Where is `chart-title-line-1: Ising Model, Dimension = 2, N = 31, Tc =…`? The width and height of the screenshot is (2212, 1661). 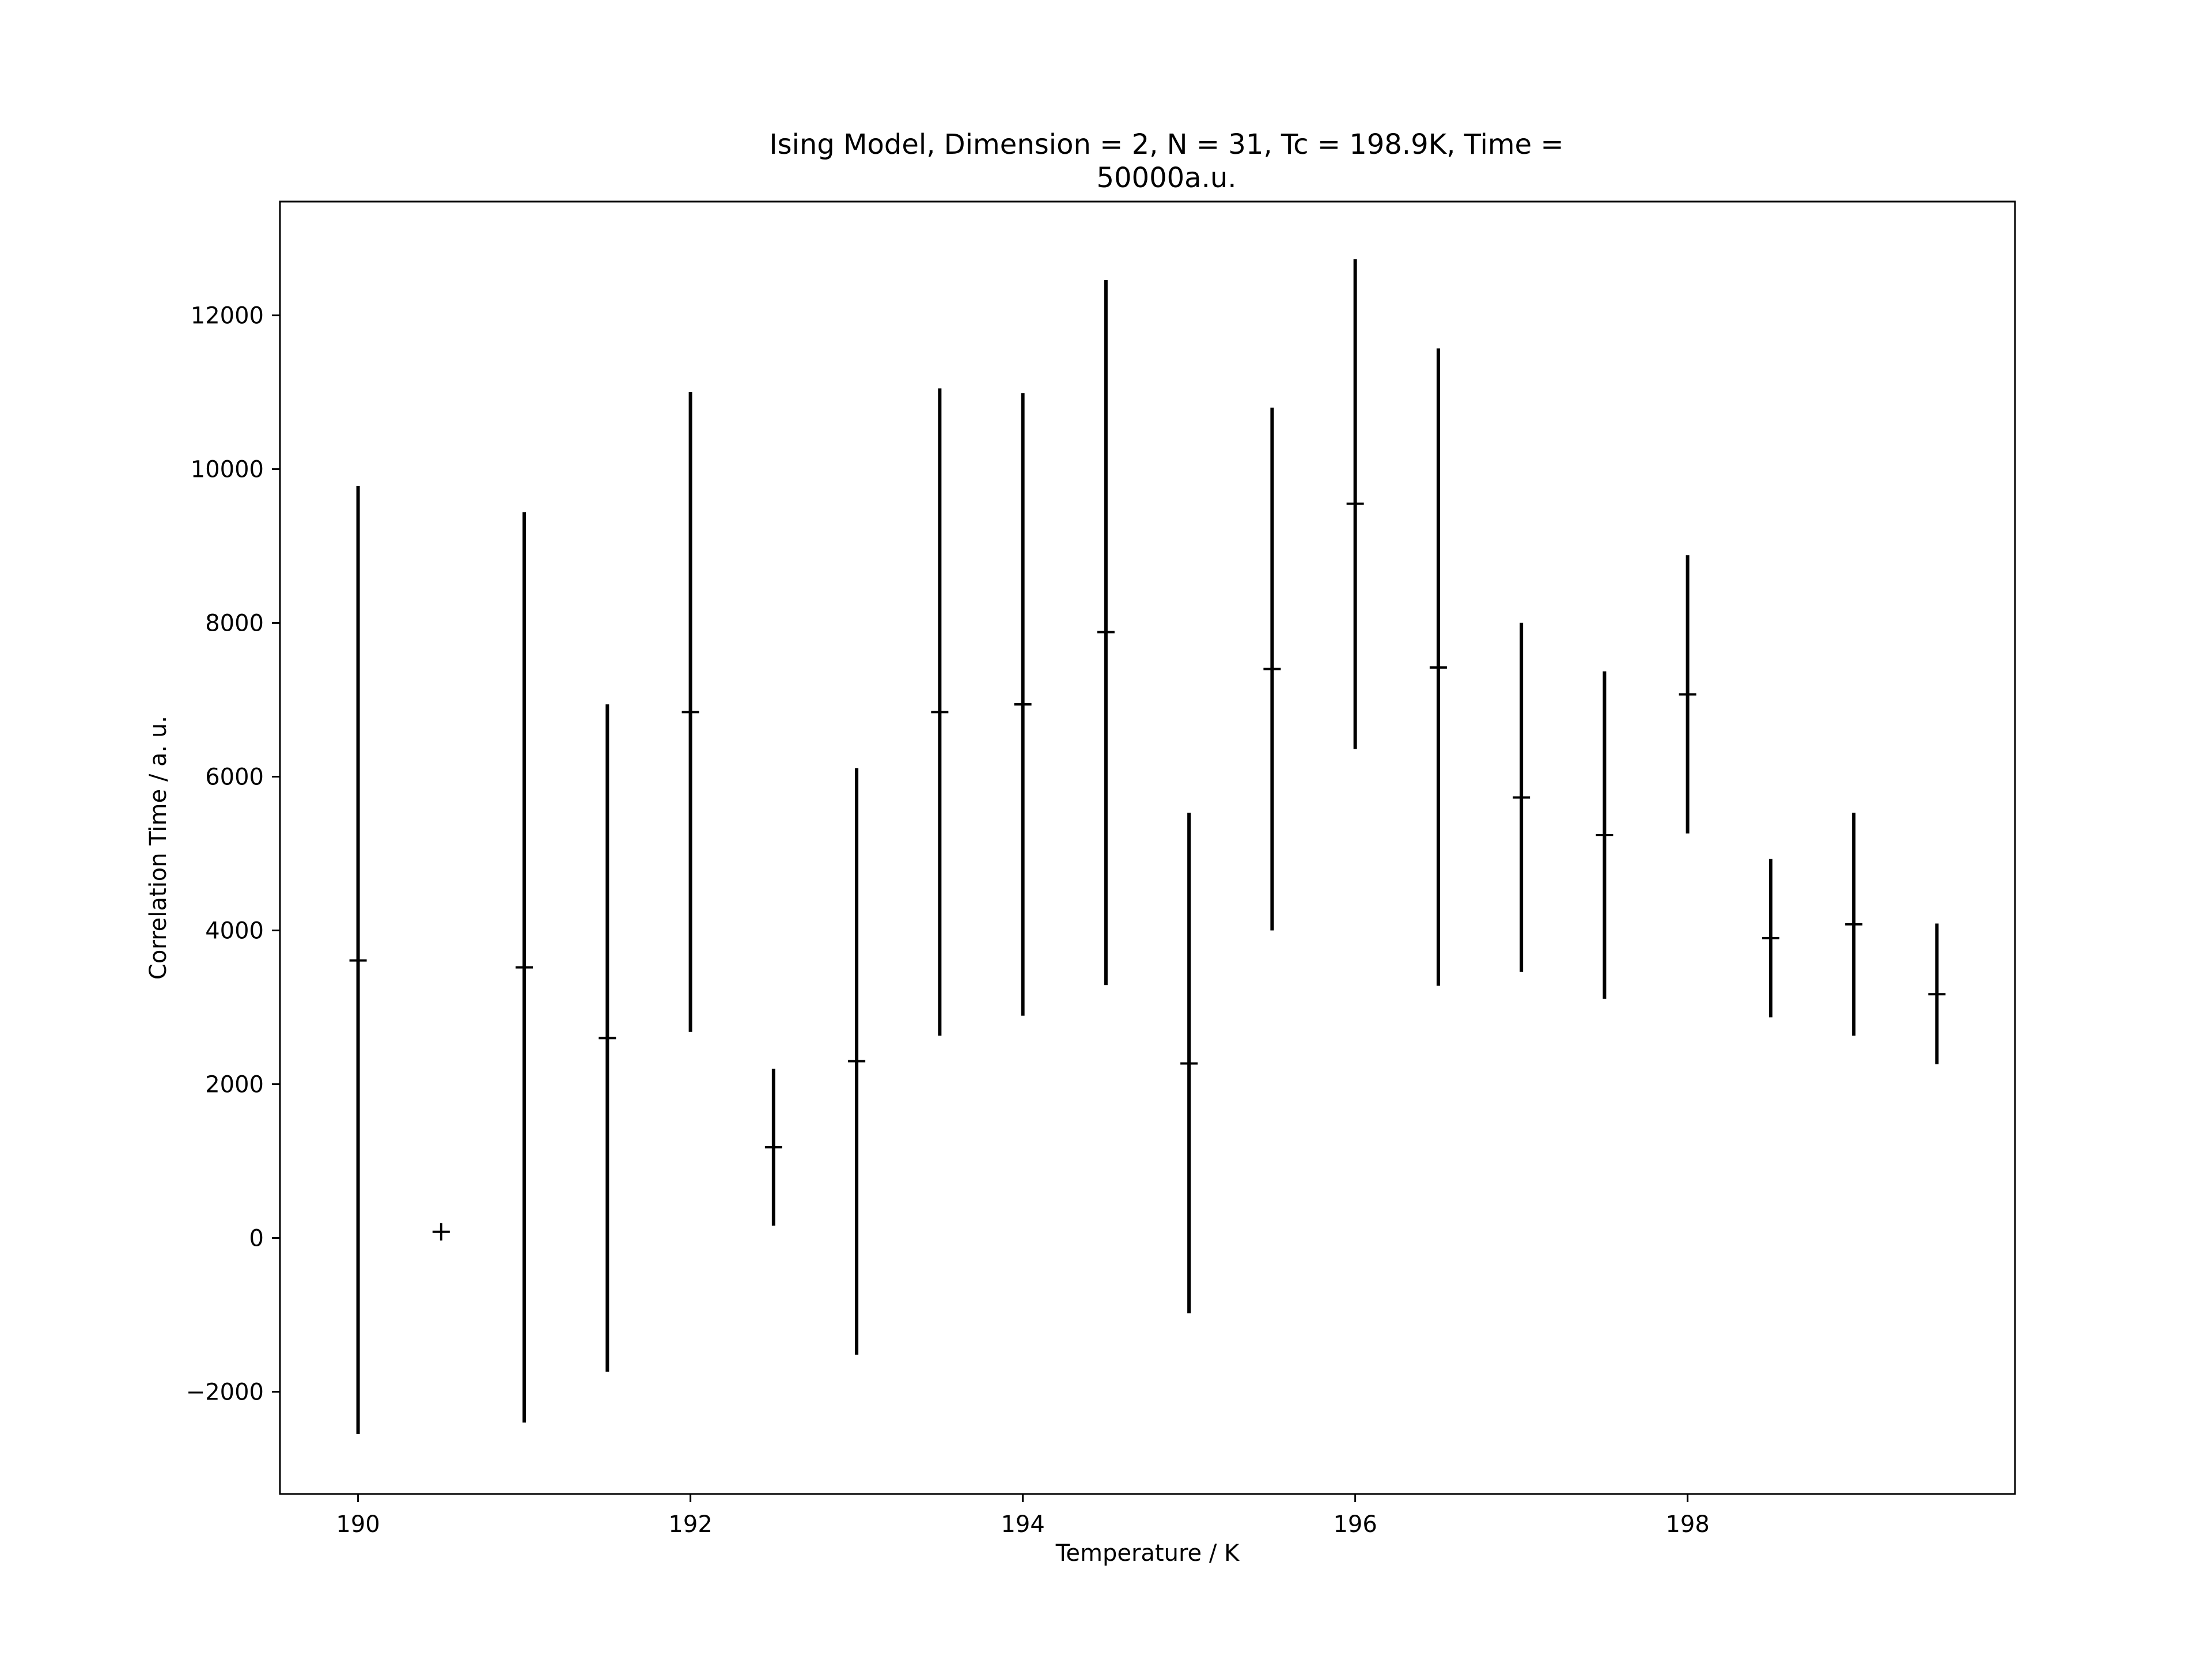 chart-title-line-1: Ising Model, Dimension = 2, N = 31, Tc =… is located at coordinates (1166, 144).